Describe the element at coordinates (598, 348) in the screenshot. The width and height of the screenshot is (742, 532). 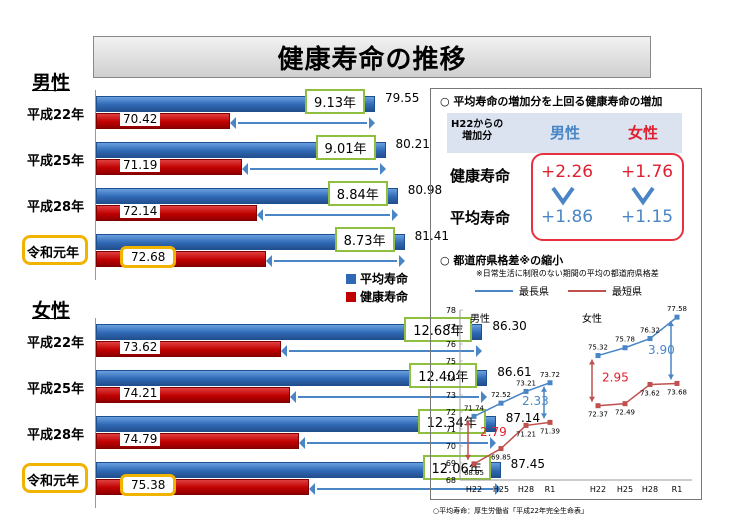
I see `point-label: 75.32` at that location.